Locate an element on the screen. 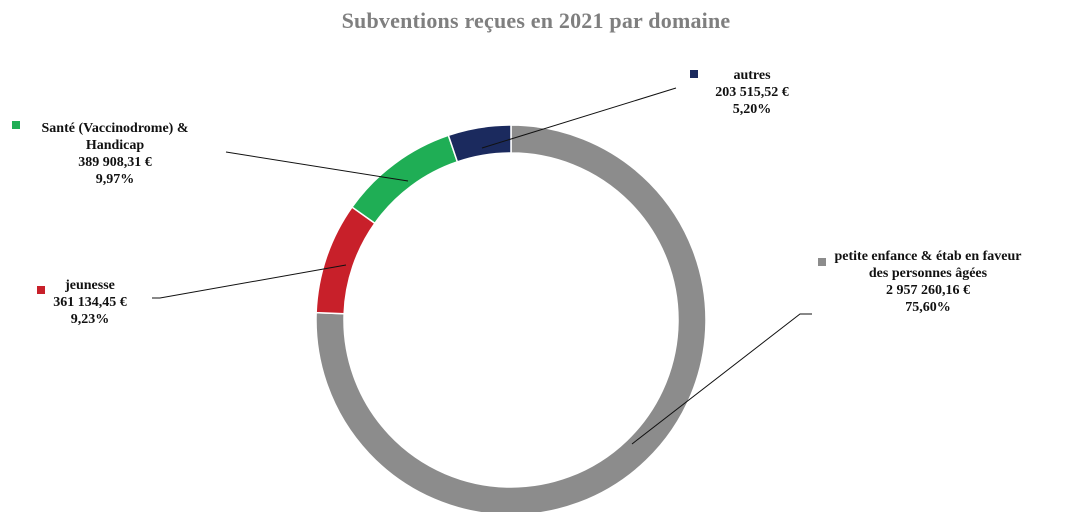 This screenshot has height=512, width=1072. leader-line-petite-enfance-etab-en-faveur-des-personnes-agees is located at coordinates (721, 379).